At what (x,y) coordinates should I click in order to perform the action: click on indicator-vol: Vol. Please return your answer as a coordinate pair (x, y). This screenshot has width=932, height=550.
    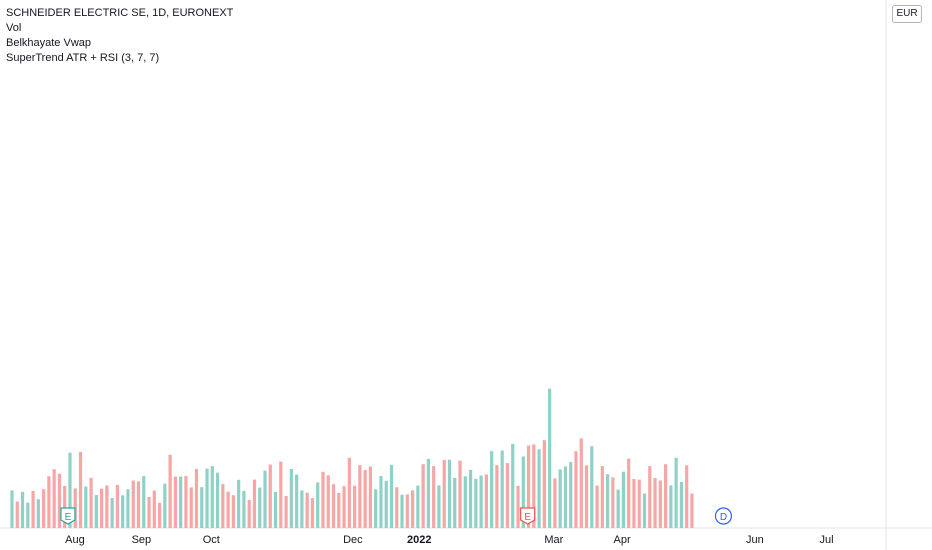
    Looking at the image, I should click on (14, 28).